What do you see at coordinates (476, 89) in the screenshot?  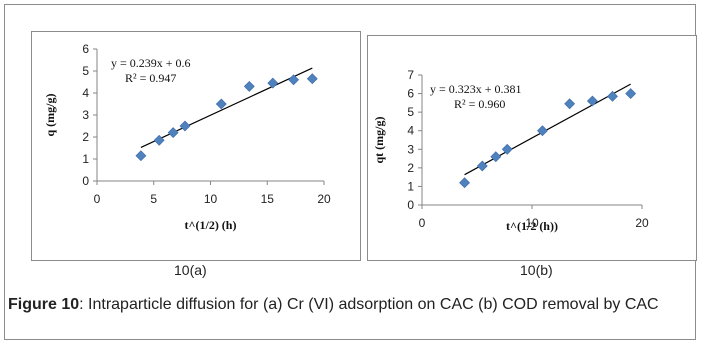 I see `chart-10b-equation: y = 0.323x + 0.381` at bounding box center [476, 89].